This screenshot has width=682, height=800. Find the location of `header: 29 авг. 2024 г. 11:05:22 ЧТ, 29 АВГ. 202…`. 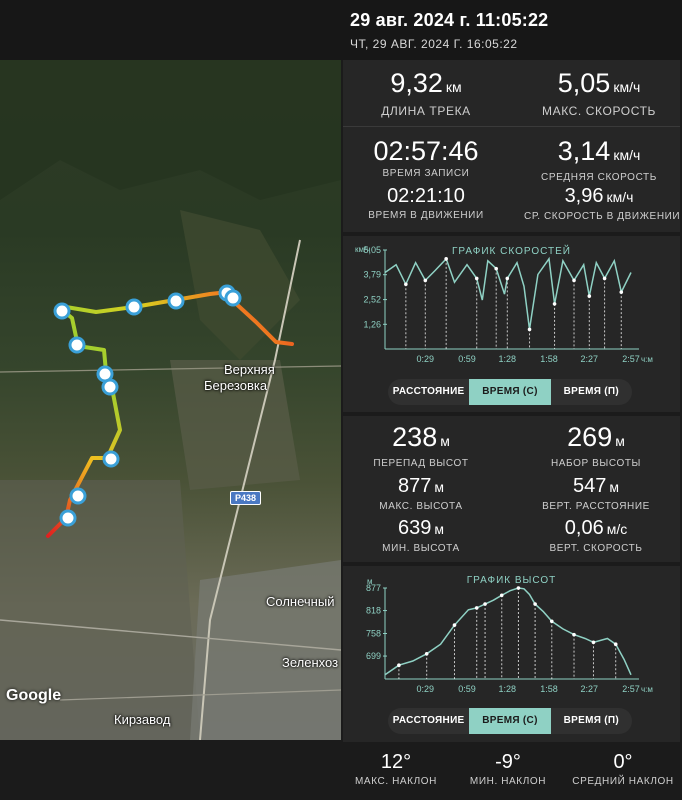

header: 29 авг. 2024 г. 11:05:22 ЧТ, 29 АВГ. 202… is located at coordinates (341, 30).